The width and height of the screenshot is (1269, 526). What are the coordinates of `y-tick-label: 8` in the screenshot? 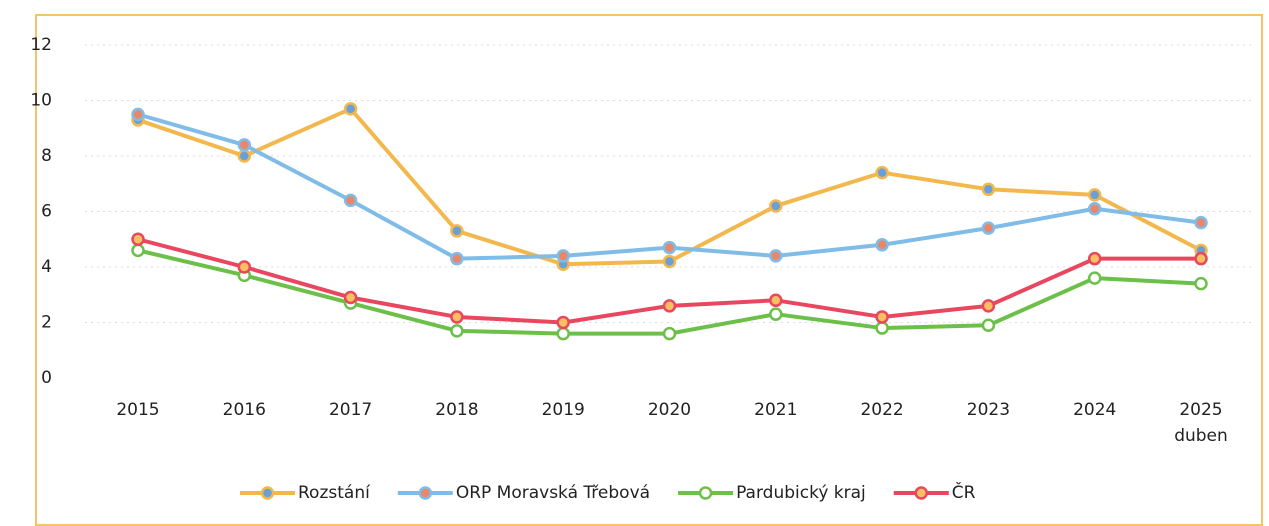 It's located at (46, 156).